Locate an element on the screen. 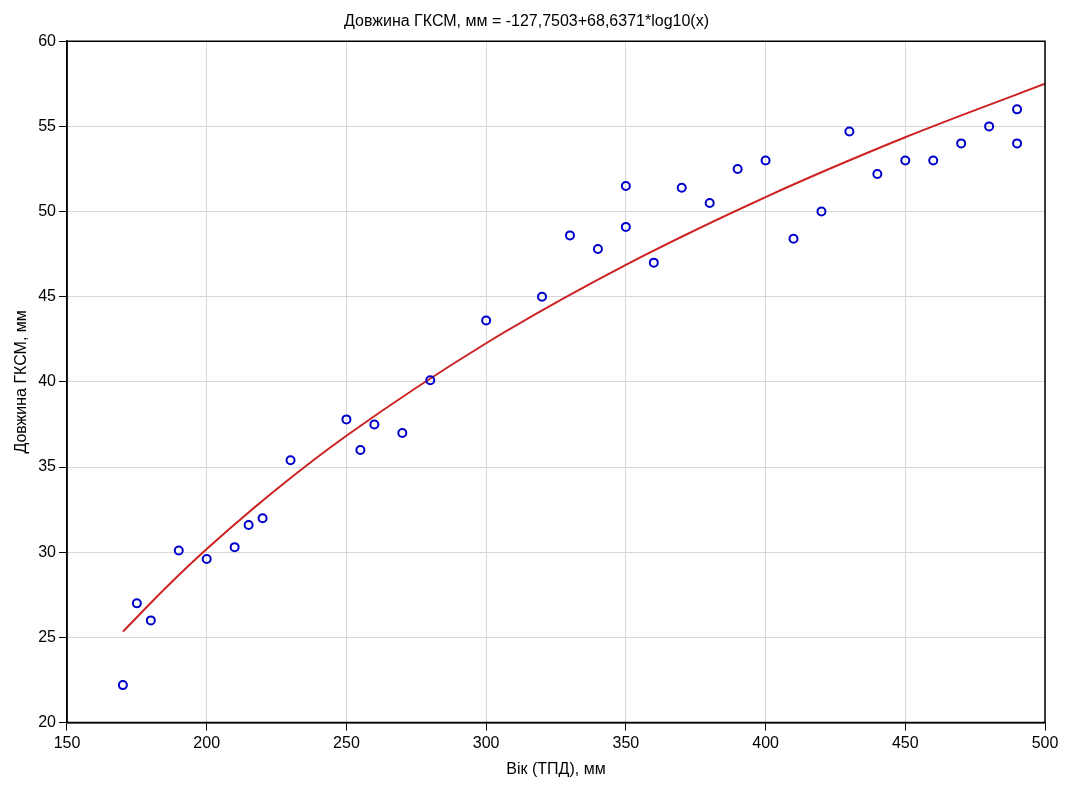  y-tick-label: 40 is located at coordinates (47, 381).